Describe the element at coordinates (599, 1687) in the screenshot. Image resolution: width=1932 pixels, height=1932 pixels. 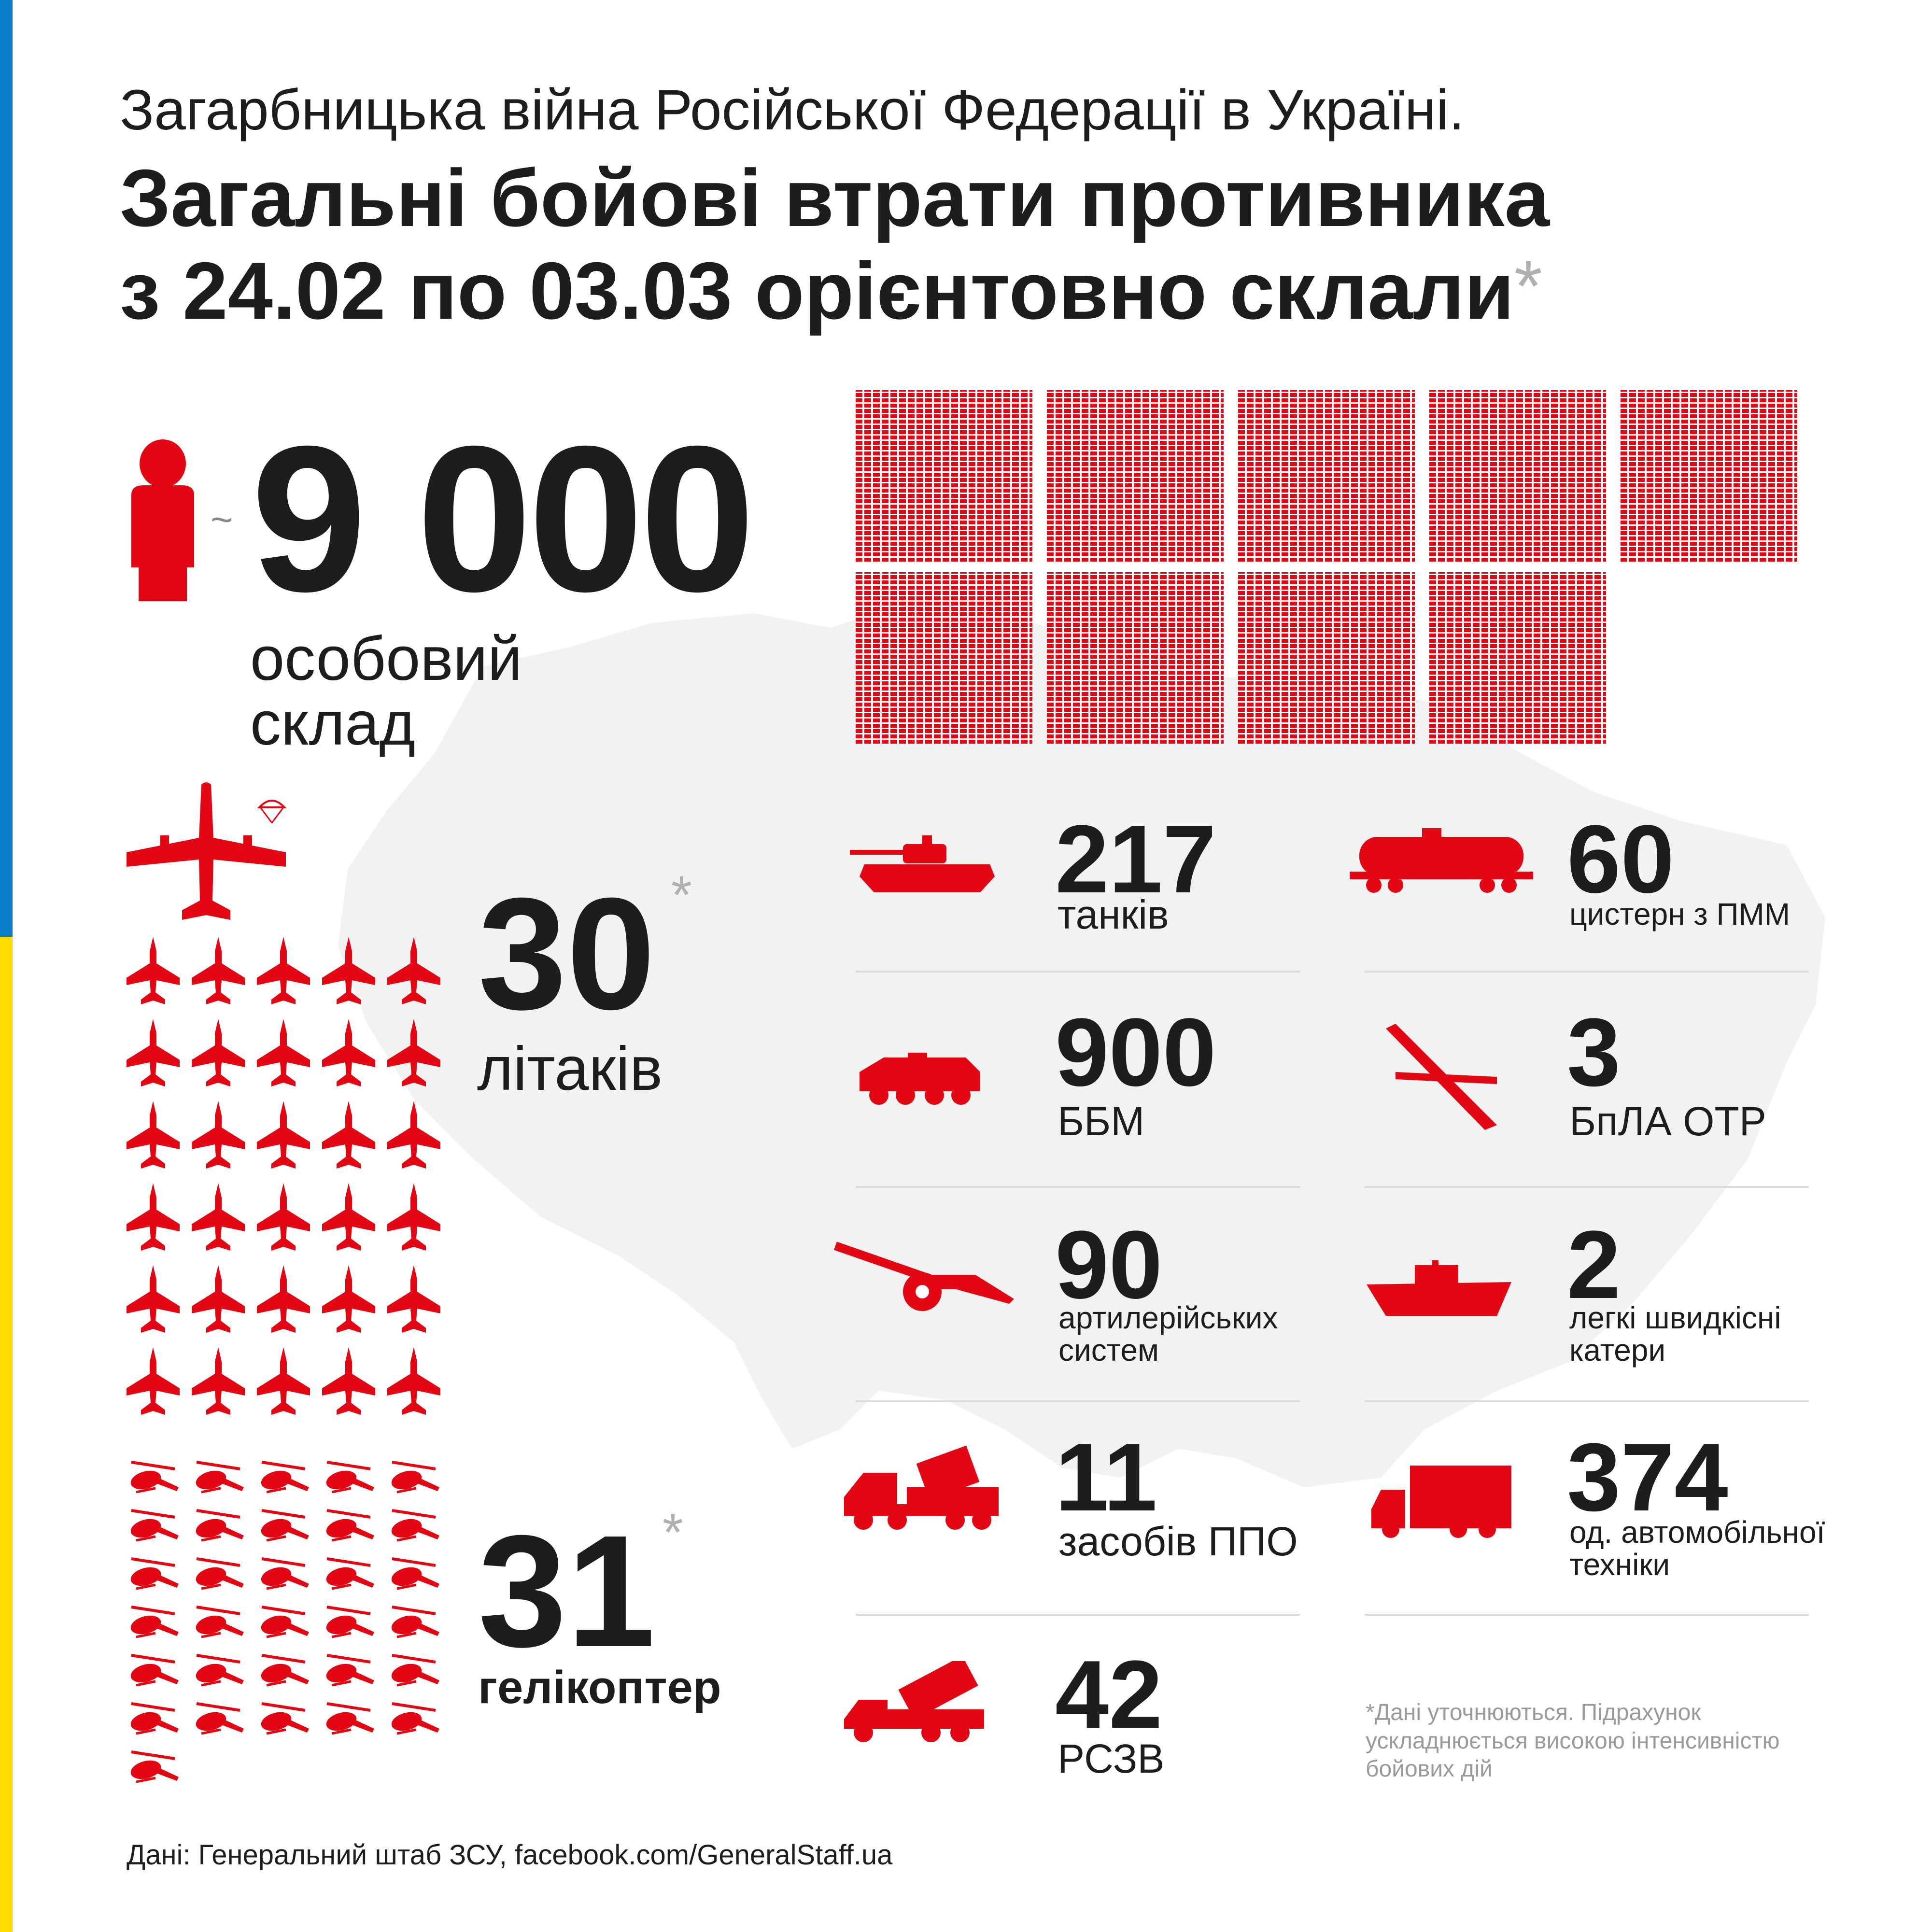
I see `helicopters-label: гелікоптер` at that location.